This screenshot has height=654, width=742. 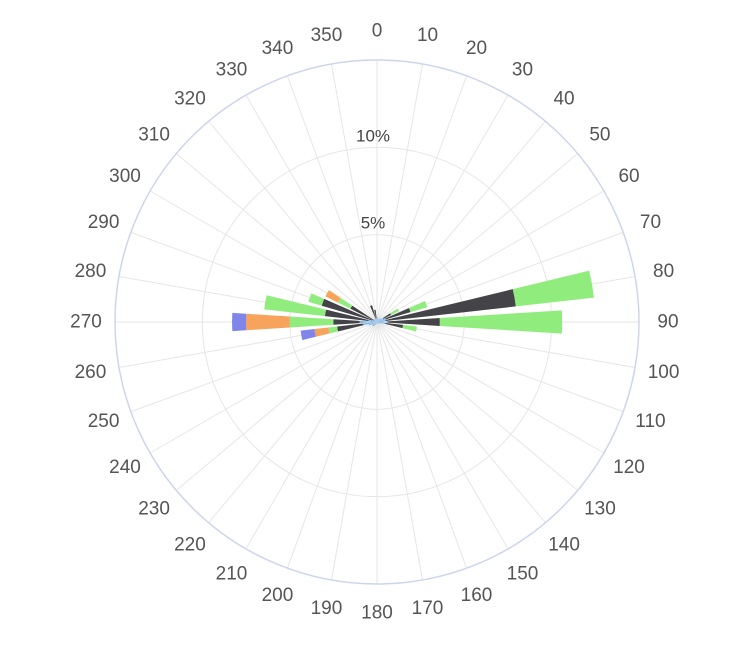 What do you see at coordinates (663, 271) in the screenshot?
I see `angle-tick-label-80: 80` at bounding box center [663, 271].